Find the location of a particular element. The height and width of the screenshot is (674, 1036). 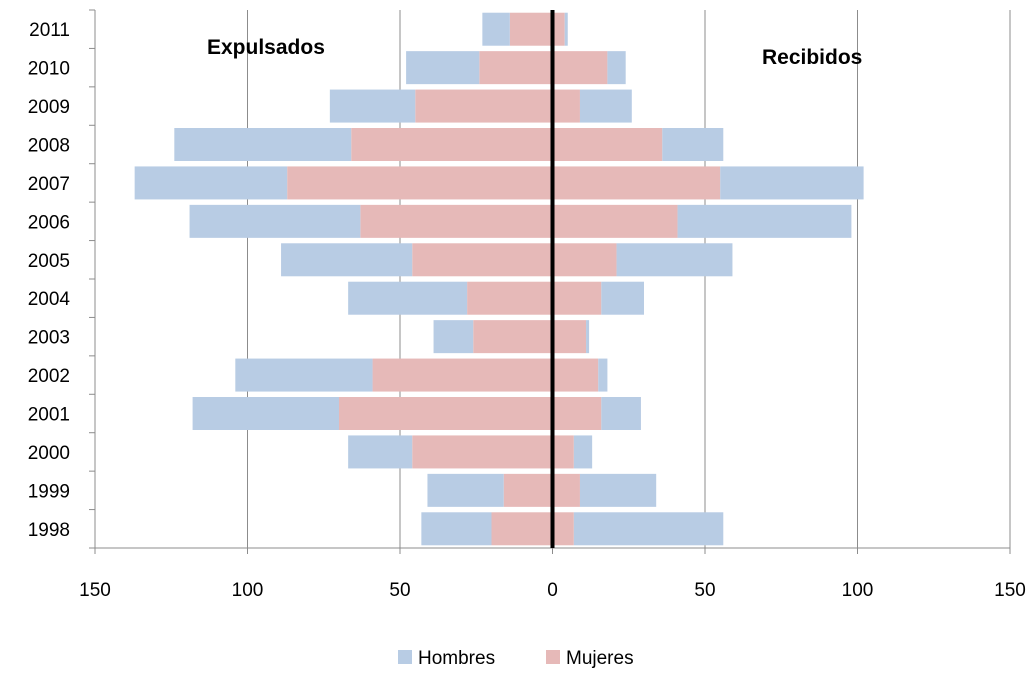

x-tick-labels: 150 100 50 0 50 100 150 is located at coordinates (552, 590).